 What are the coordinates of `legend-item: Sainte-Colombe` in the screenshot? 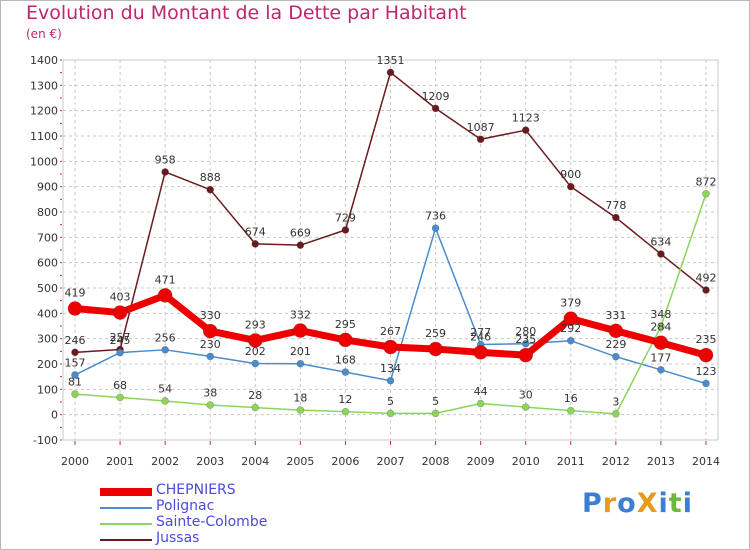 It's located at (225, 522).